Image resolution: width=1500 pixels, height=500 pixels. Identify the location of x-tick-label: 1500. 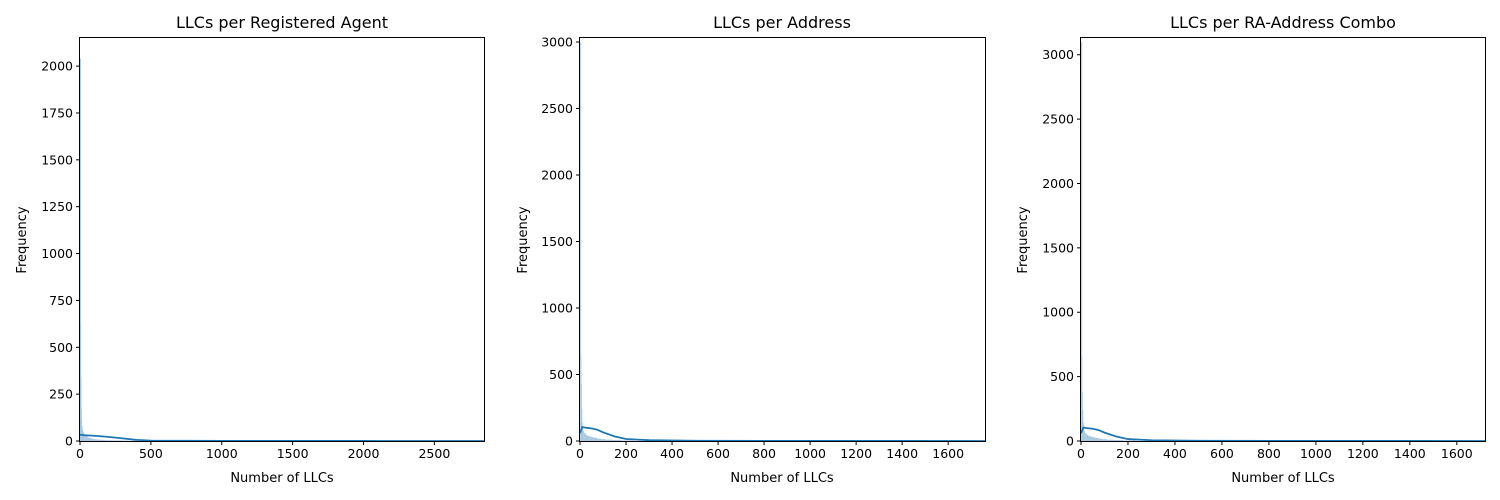
(293, 453).